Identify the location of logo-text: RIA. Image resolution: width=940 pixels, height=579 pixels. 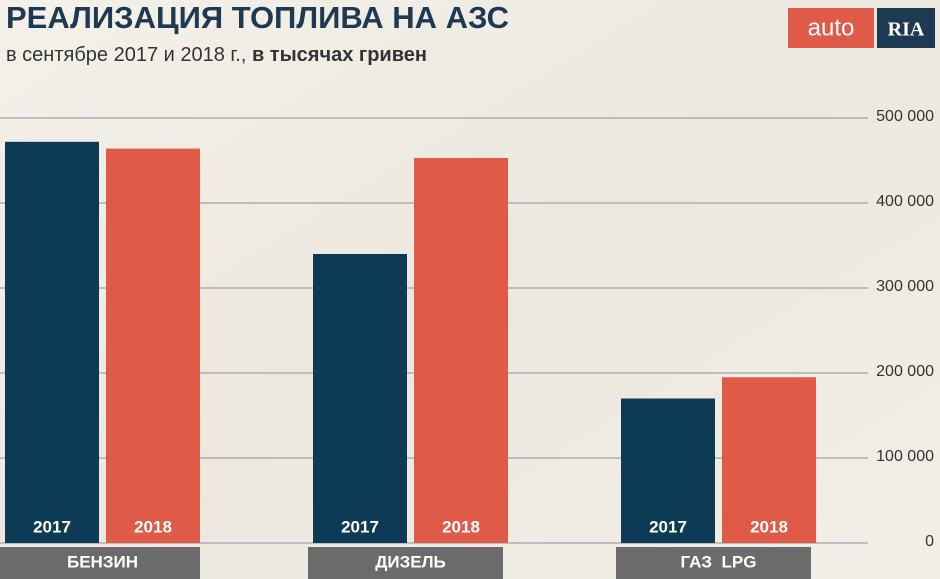
(906, 30).